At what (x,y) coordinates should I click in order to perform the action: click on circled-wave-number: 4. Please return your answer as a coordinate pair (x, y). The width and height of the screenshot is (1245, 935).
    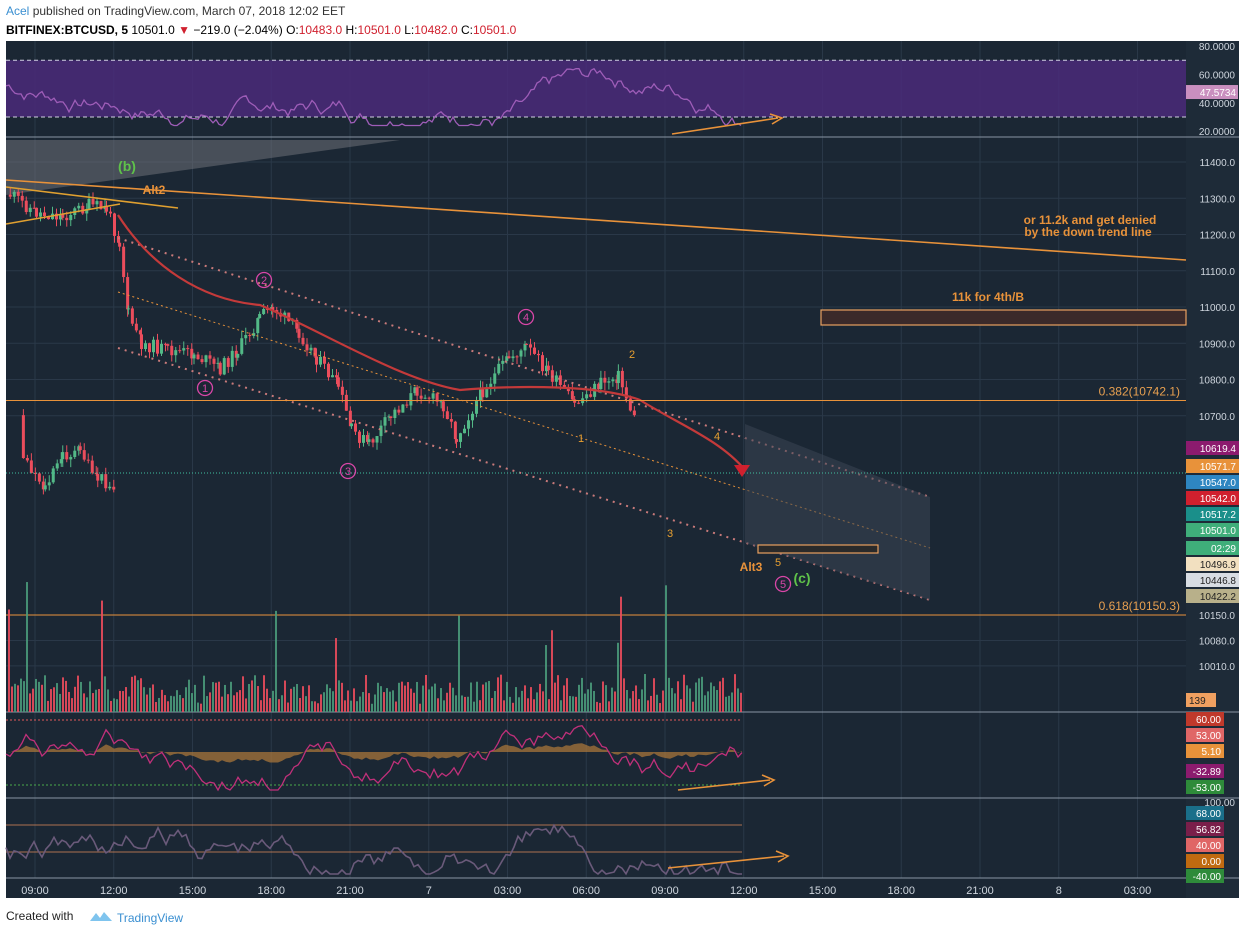
    Looking at the image, I should click on (526, 318).